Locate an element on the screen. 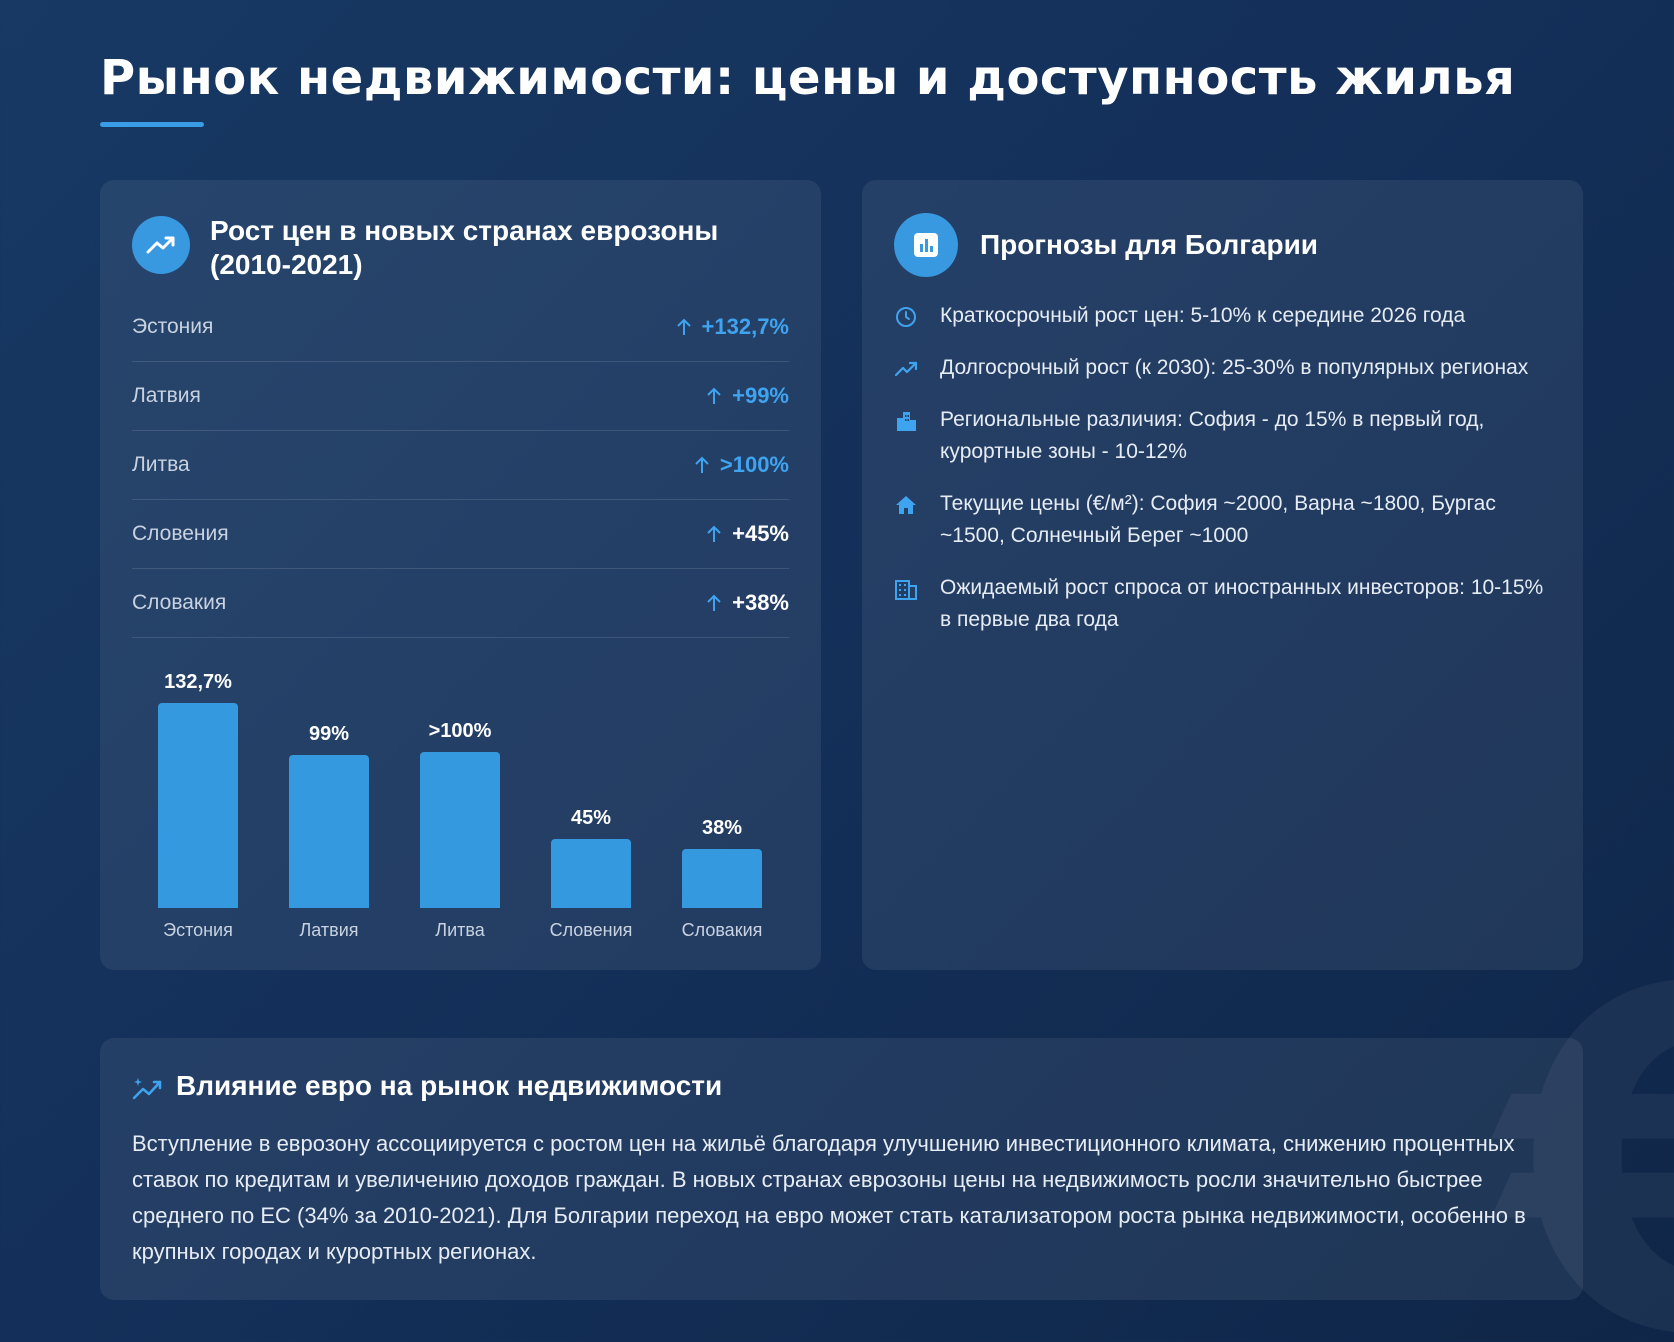  country-name: Словакия is located at coordinates (179, 602).